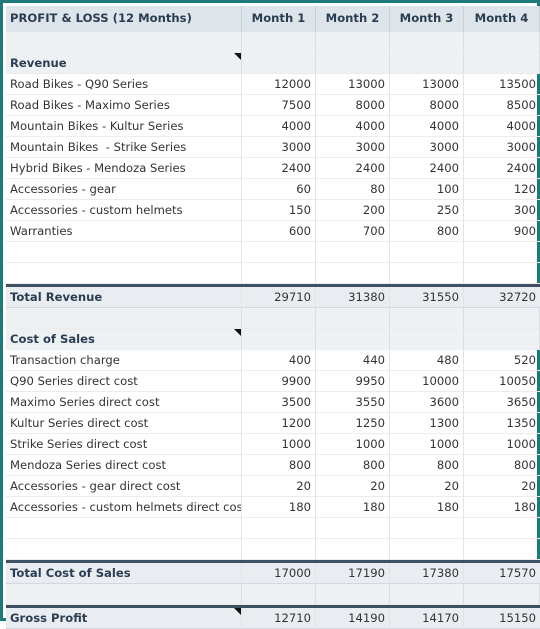  Describe the element at coordinates (279, 210) in the screenshot. I see `value-cell: 150` at that location.